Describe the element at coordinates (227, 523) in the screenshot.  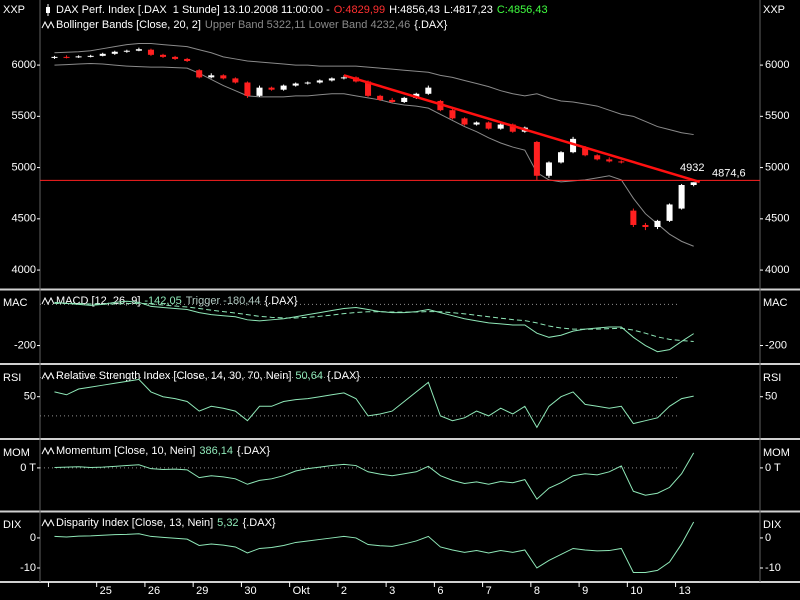
I see `legend-item: 5,32` at that location.